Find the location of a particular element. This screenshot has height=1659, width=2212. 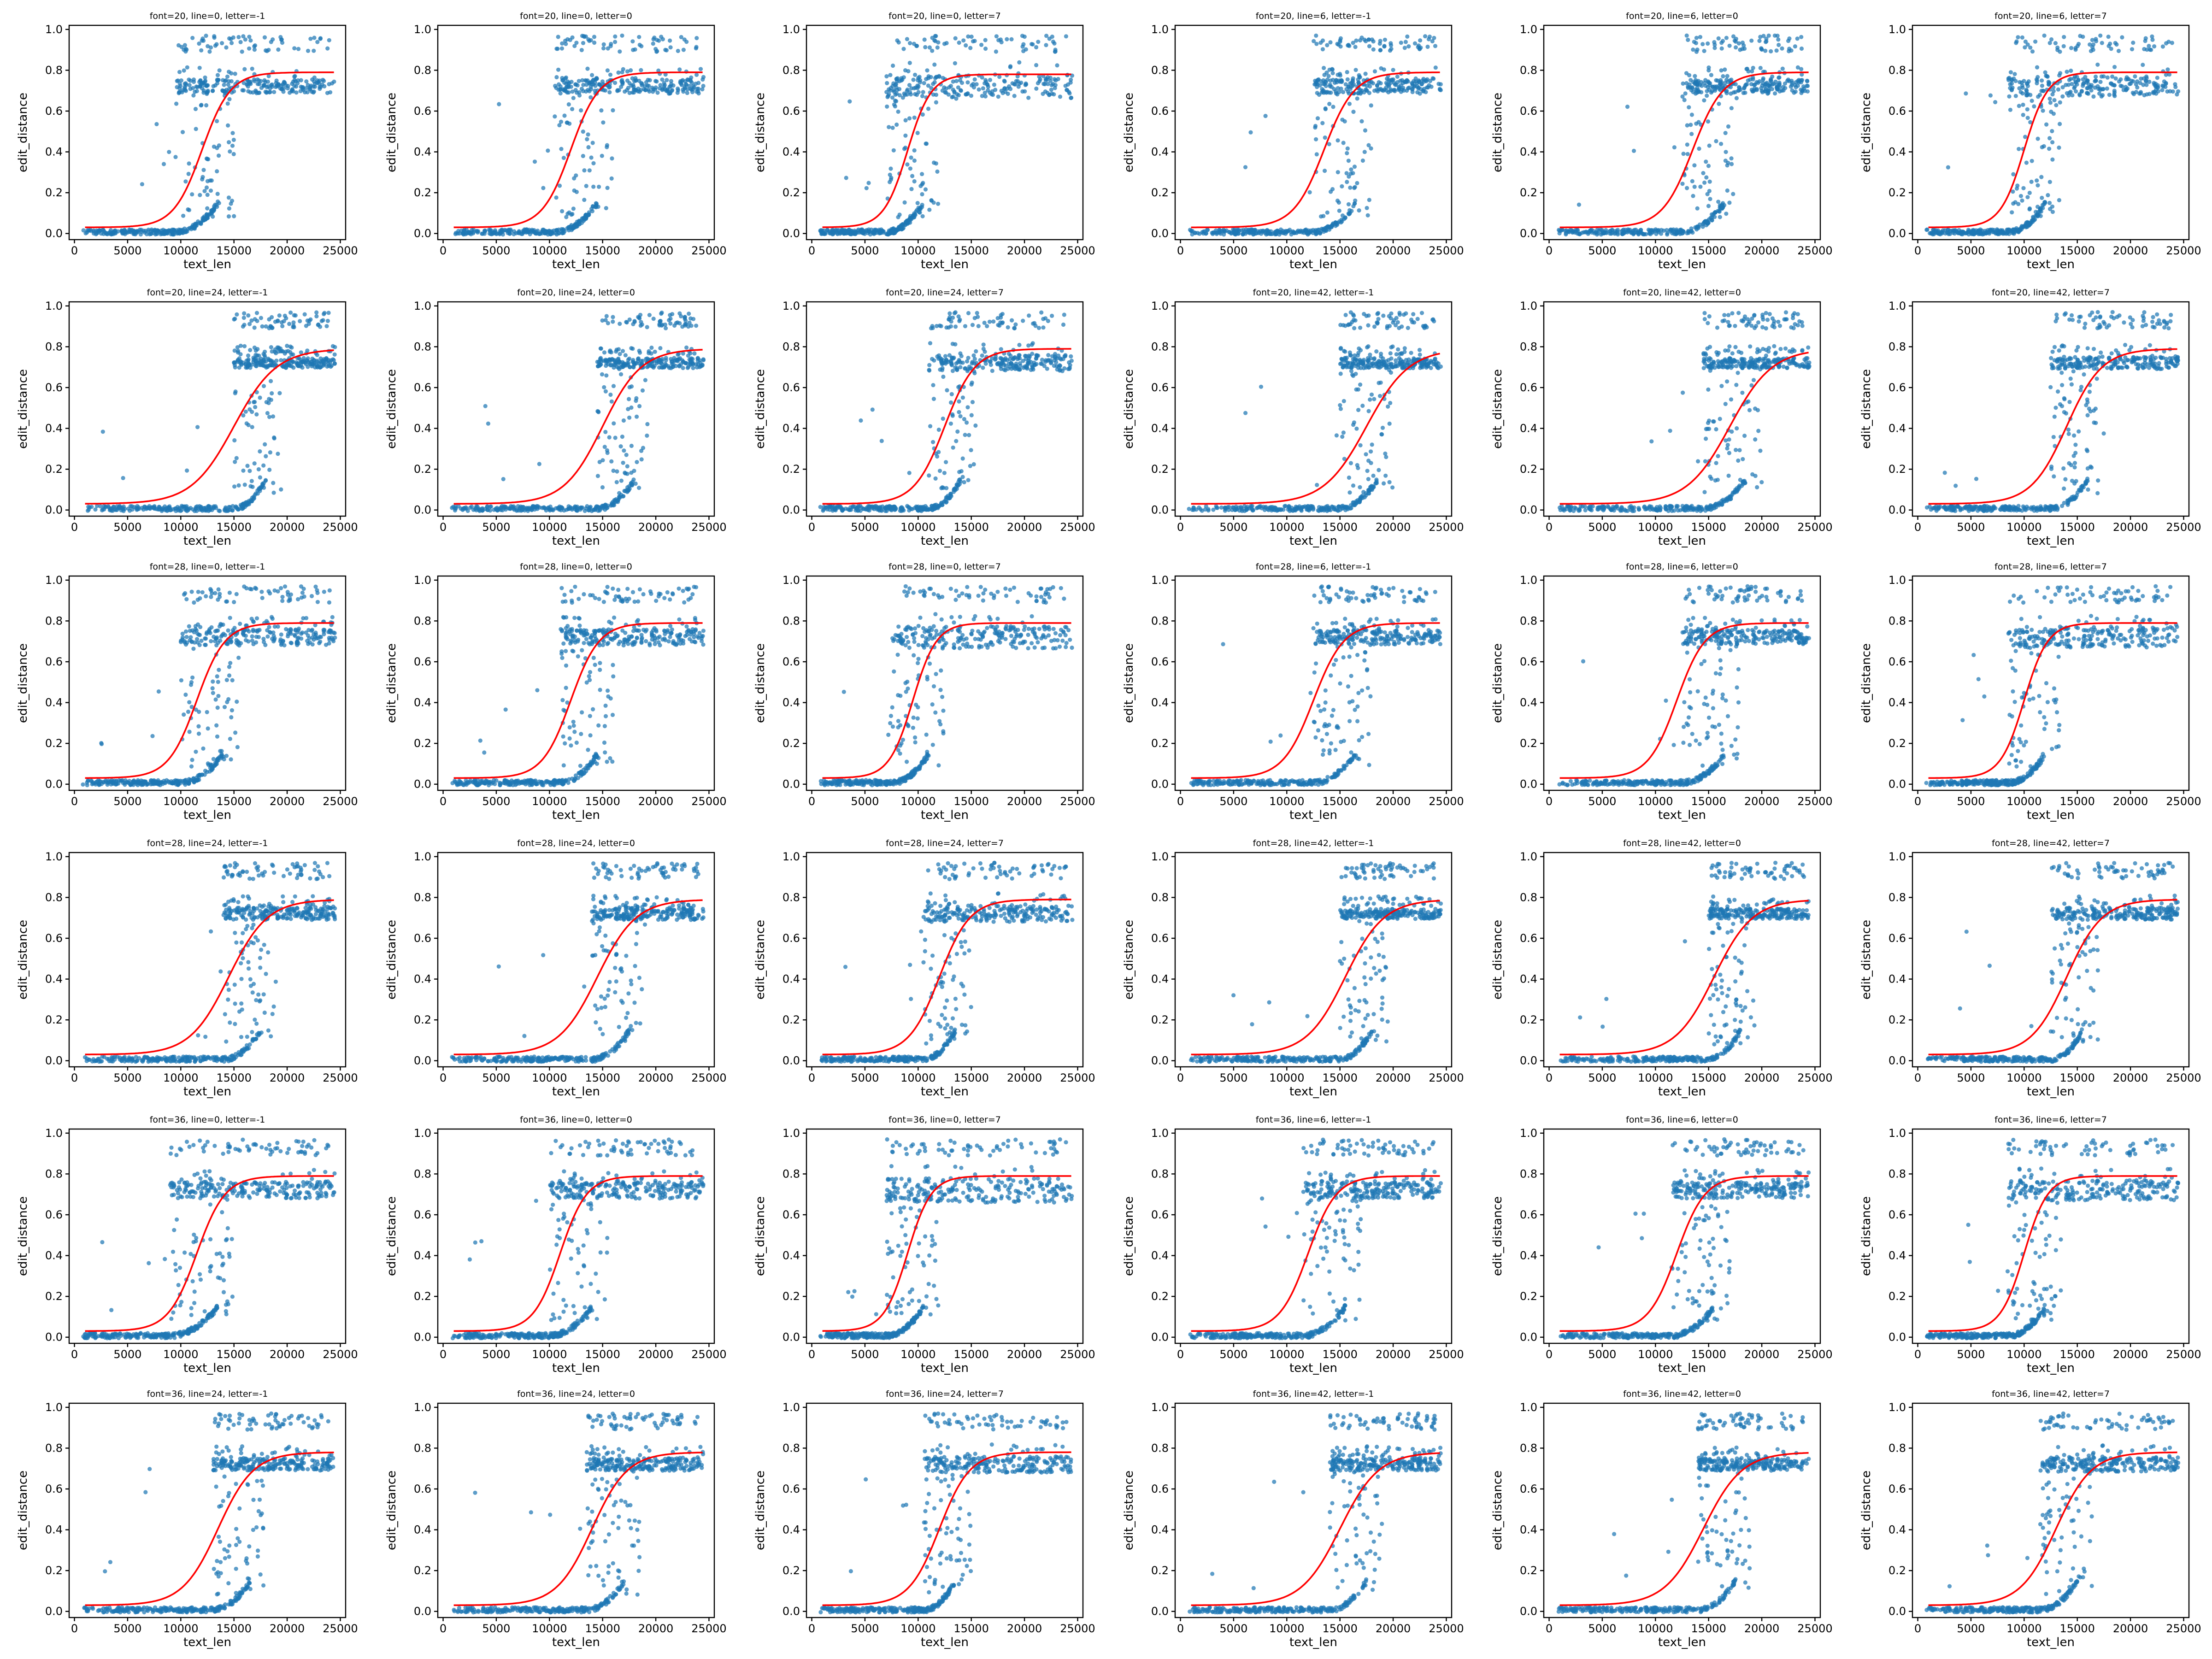

y-tick-label: 0.6 is located at coordinates (1528, 111).